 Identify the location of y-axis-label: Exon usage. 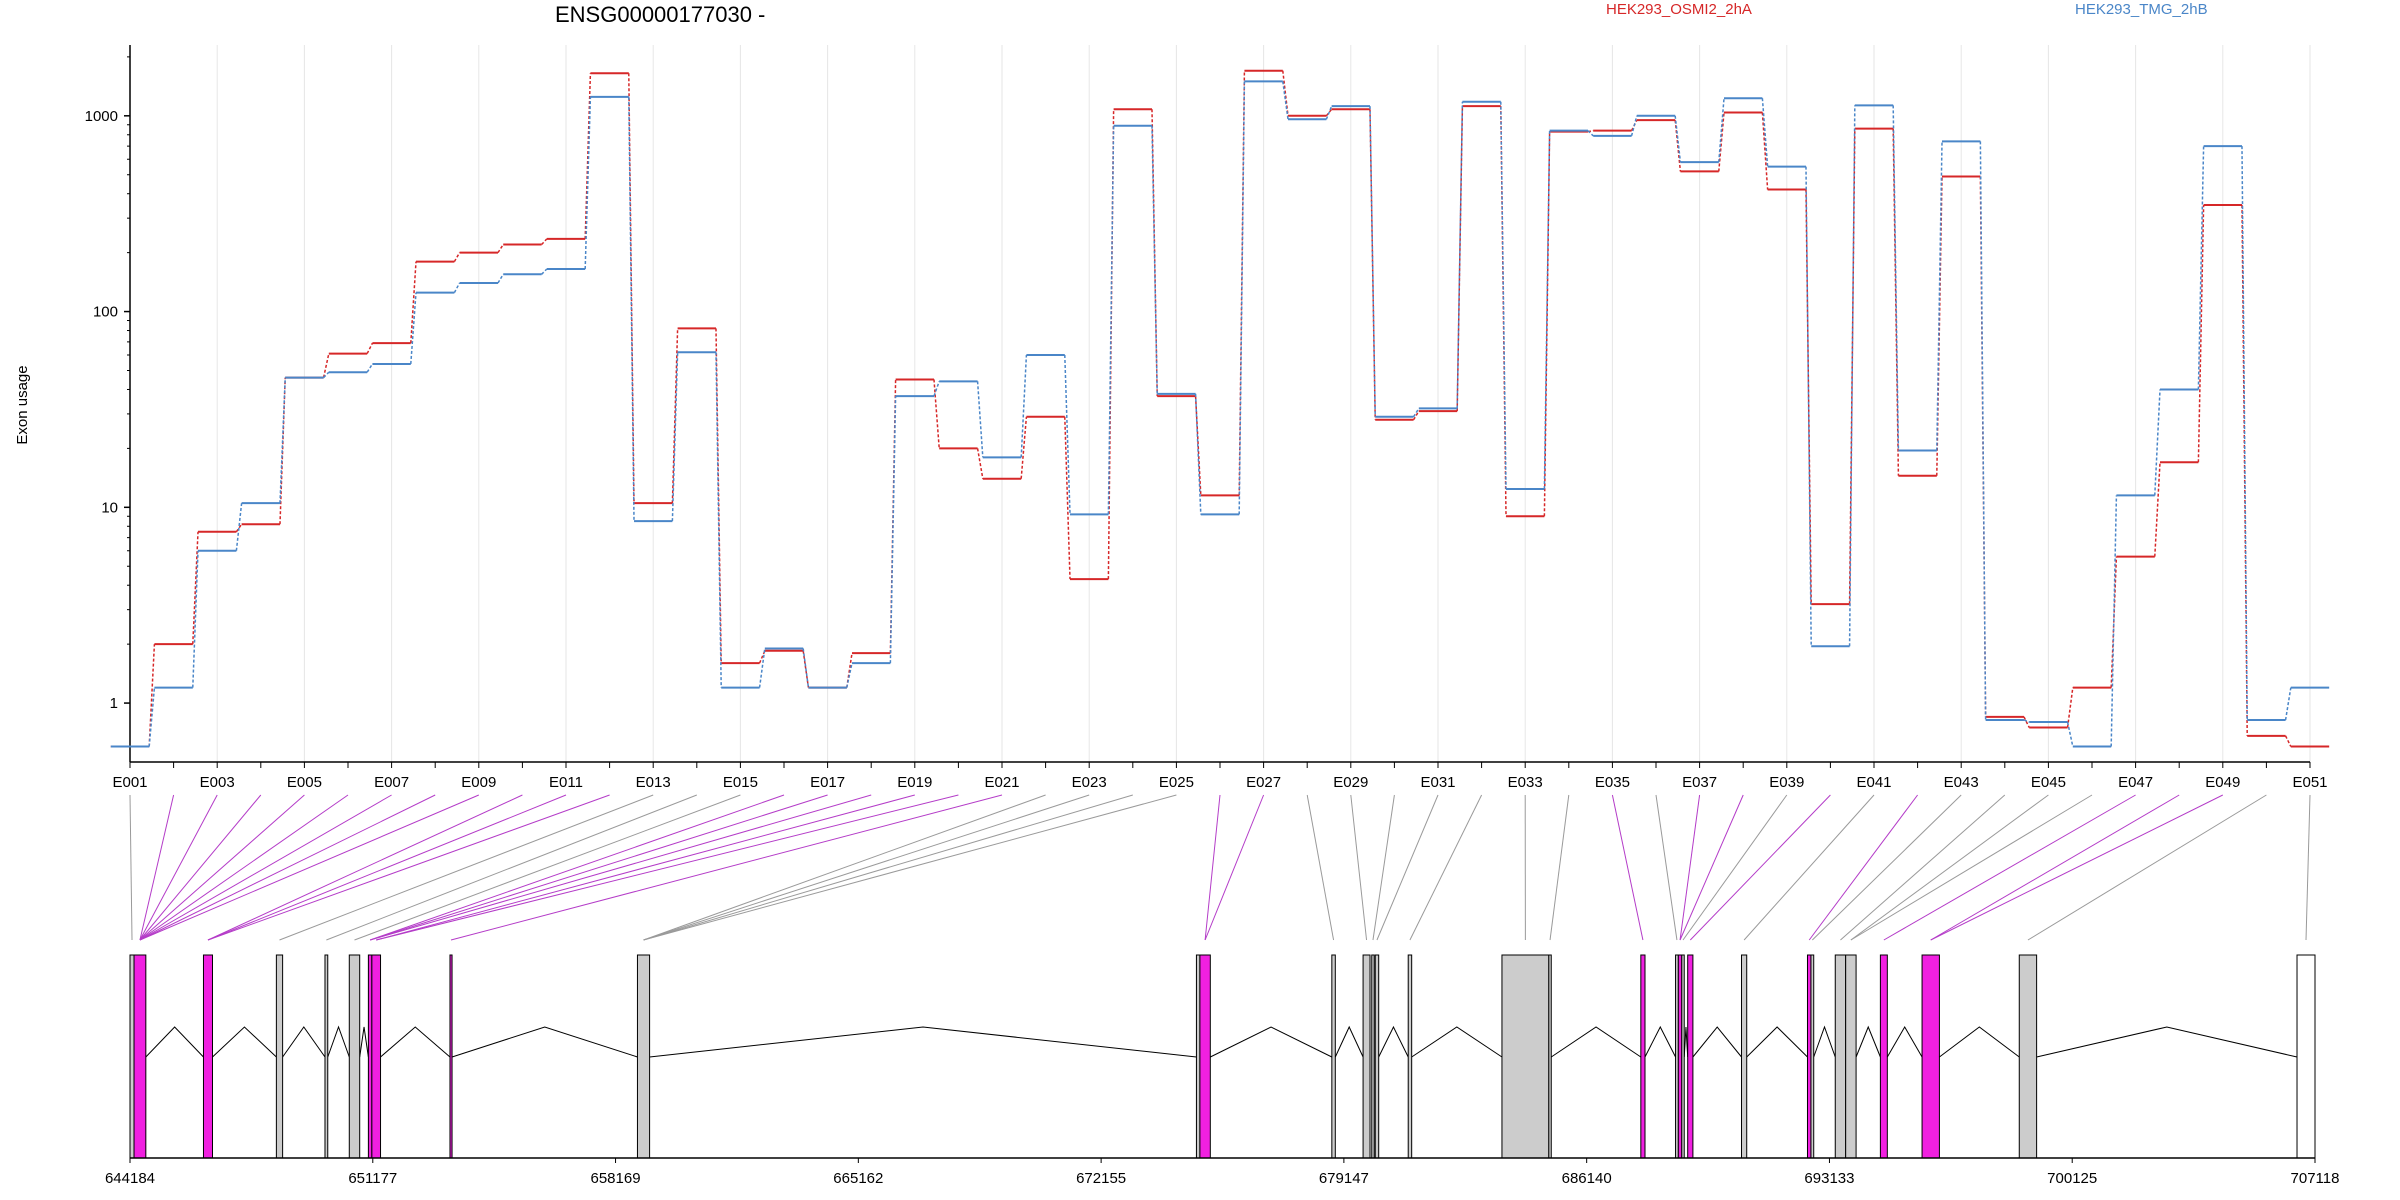
(22, 404).